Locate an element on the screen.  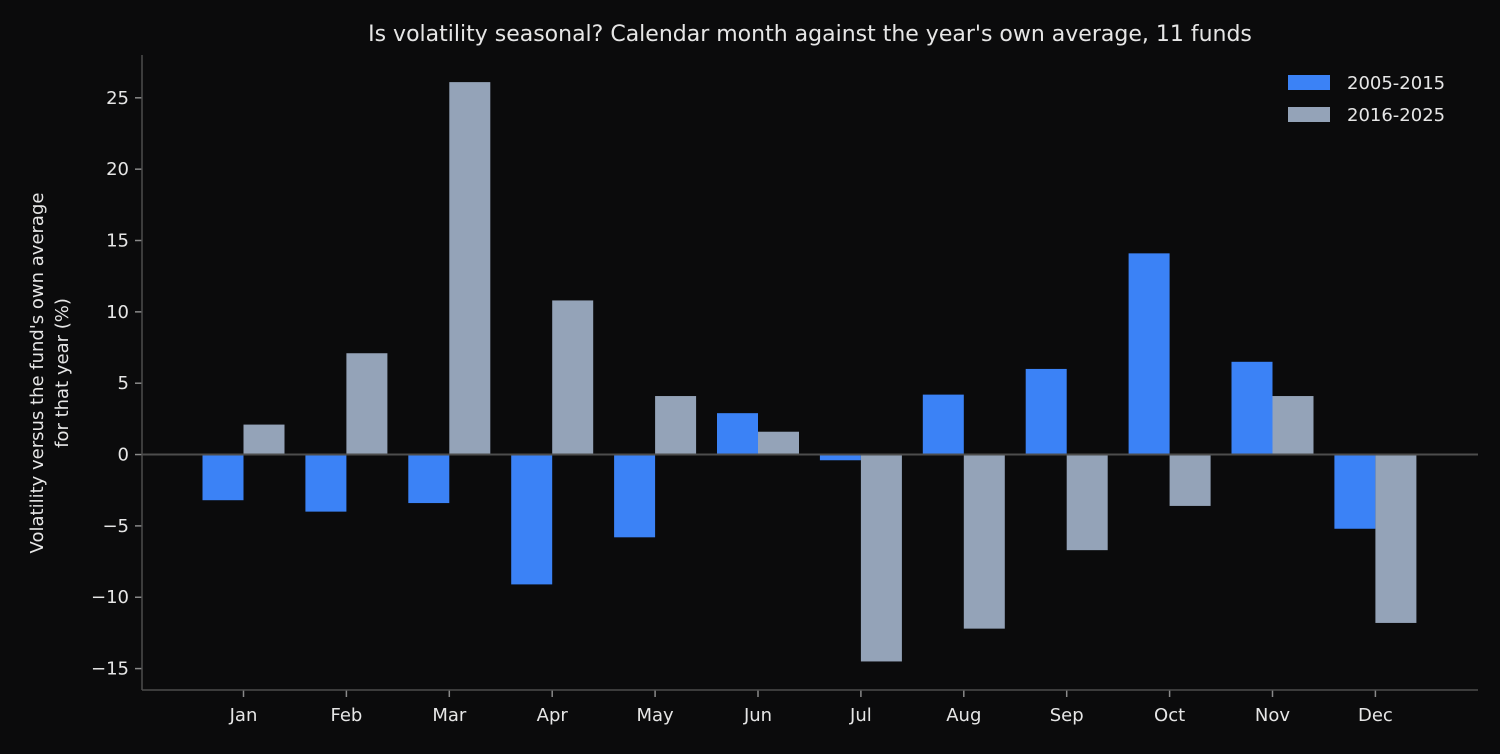
x-tick-label-jul: Jul is located at coordinates (860, 715).